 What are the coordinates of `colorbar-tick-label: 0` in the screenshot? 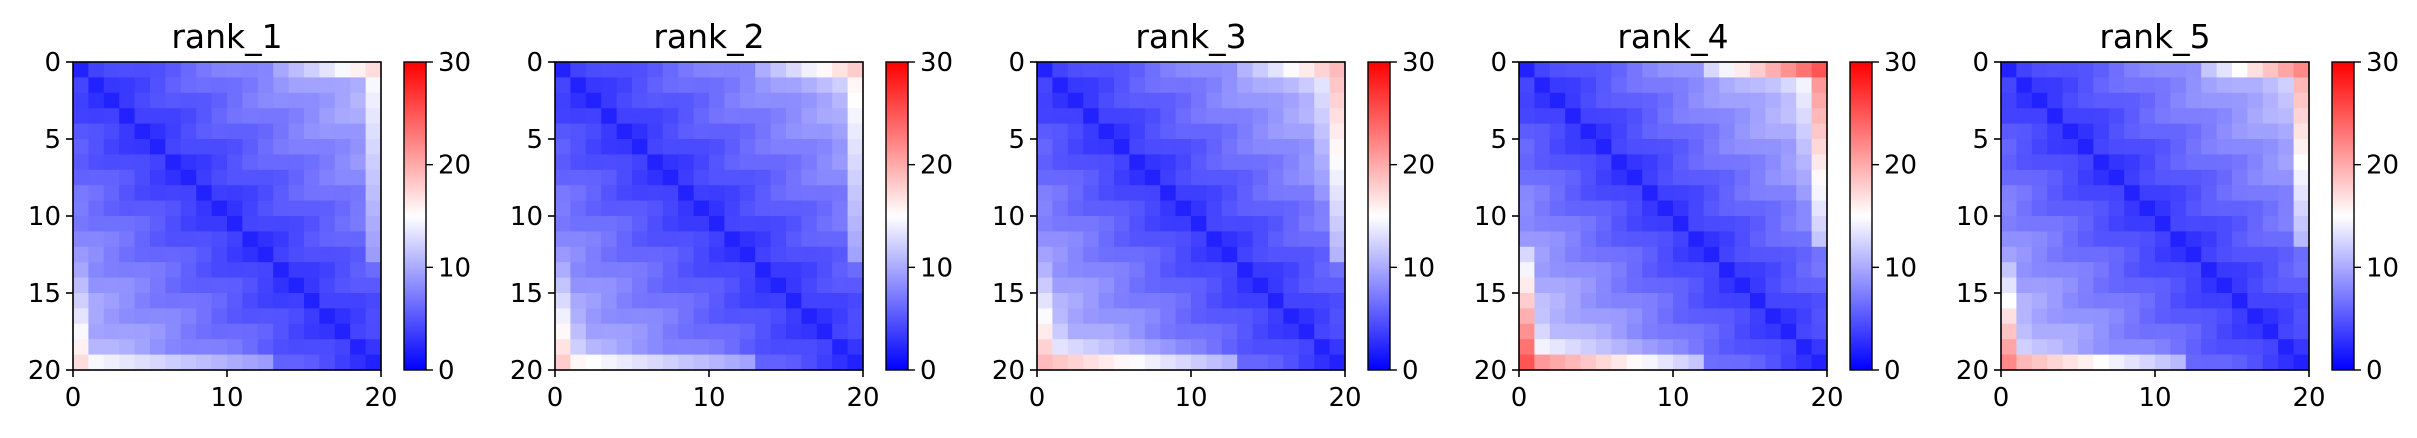 It's located at (446, 371).